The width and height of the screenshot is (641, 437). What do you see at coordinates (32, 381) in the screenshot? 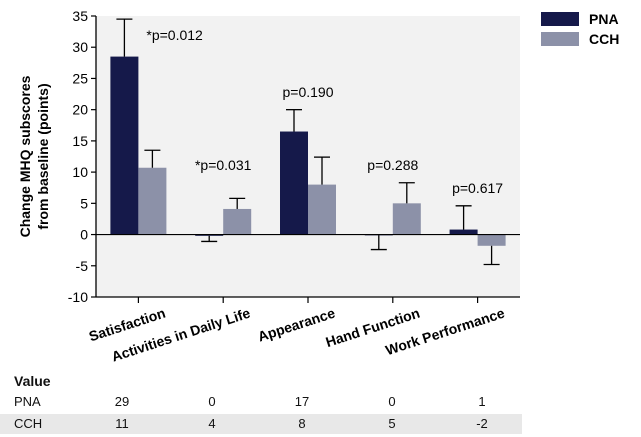
I see `table-header: Value` at bounding box center [32, 381].